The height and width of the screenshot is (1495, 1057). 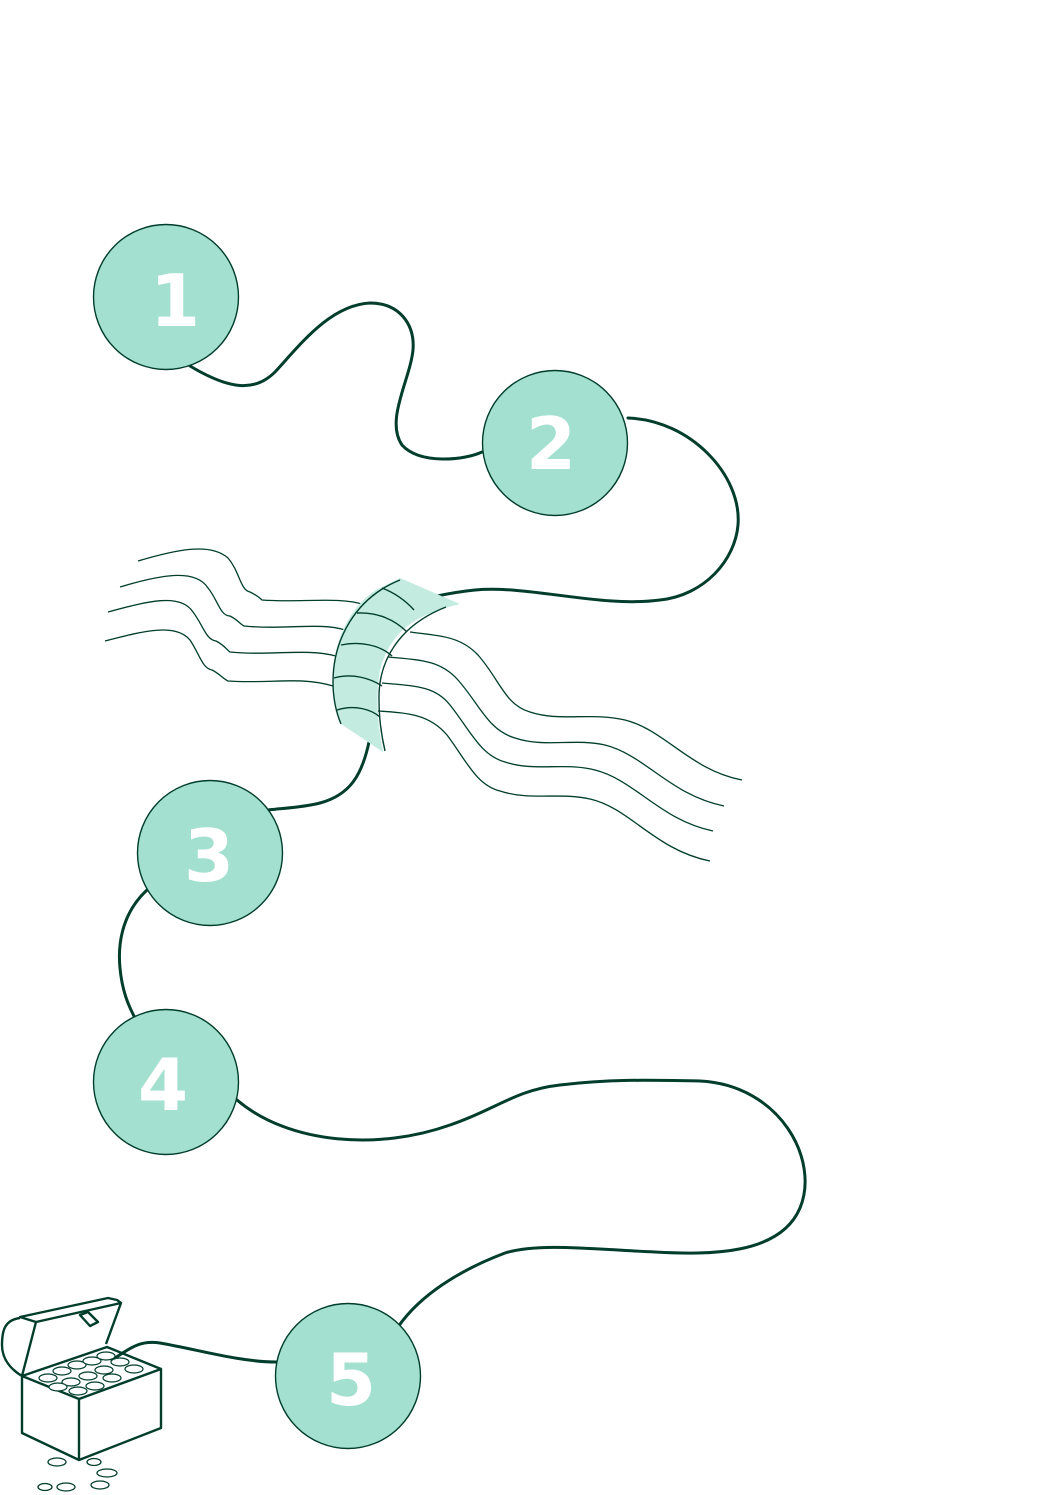 What do you see at coordinates (11, 1347) in the screenshot?
I see `chest-lid-side` at bounding box center [11, 1347].